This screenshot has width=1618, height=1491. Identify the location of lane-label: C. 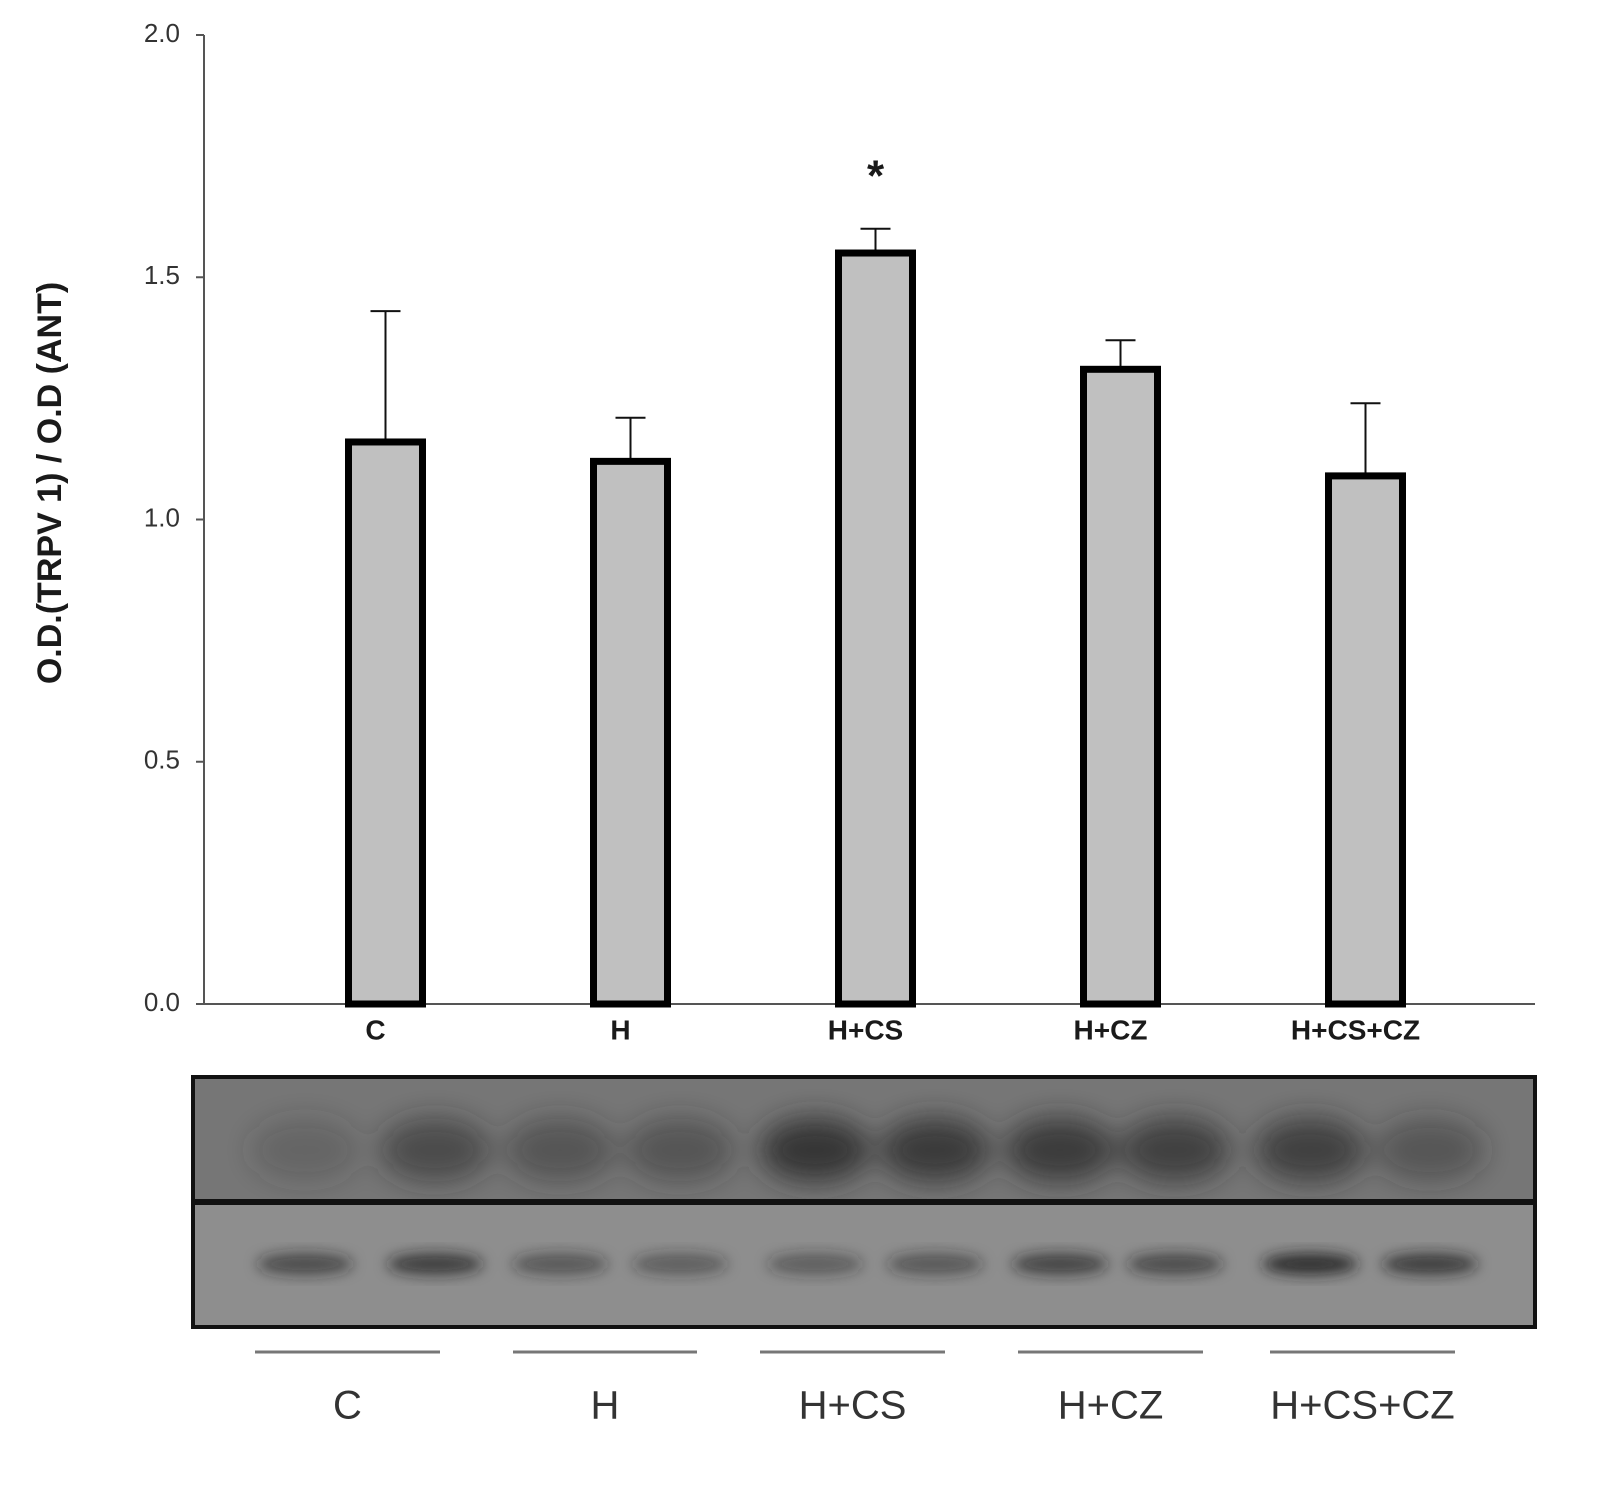
(347, 1406).